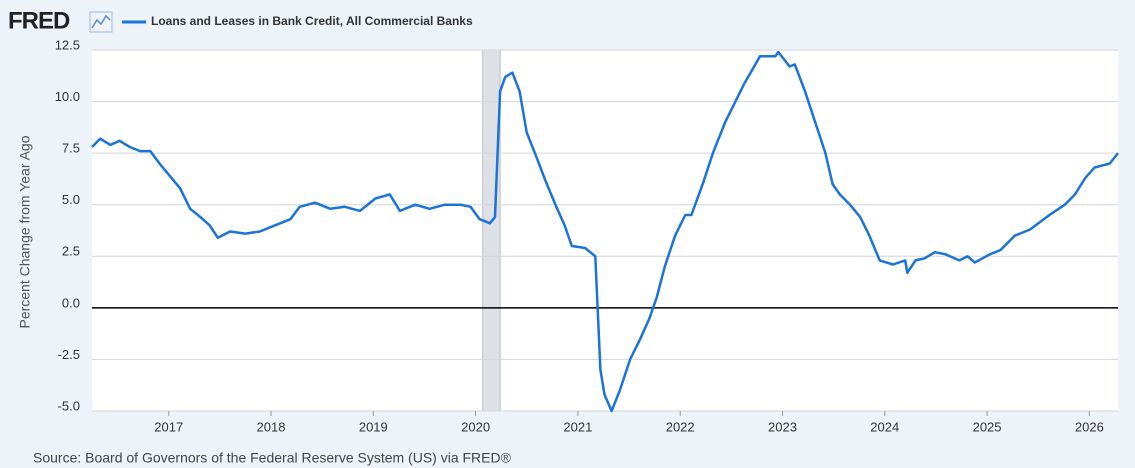 The height and width of the screenshot is (468, 1135). What do you see at coordinates (987, 426) in the screenshot?
I see `x-tick-label: 2025` at bounding box center [987, 426].